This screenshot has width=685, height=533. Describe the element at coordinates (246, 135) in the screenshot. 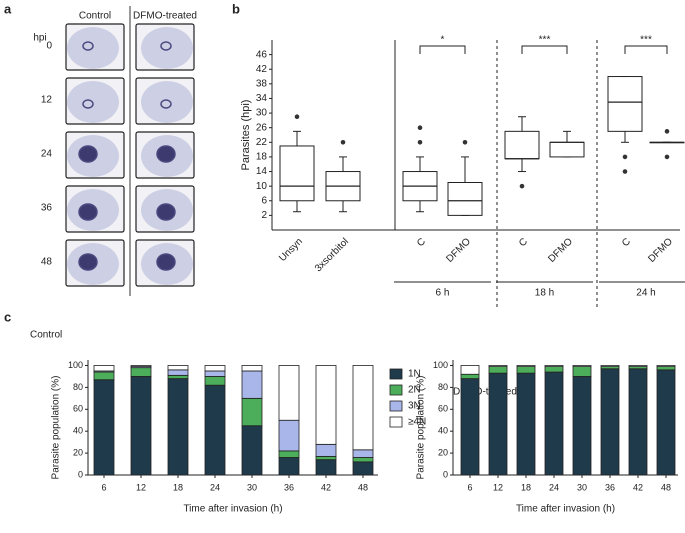

I see `y-axis-label: Parasites (hpi)` at that location.